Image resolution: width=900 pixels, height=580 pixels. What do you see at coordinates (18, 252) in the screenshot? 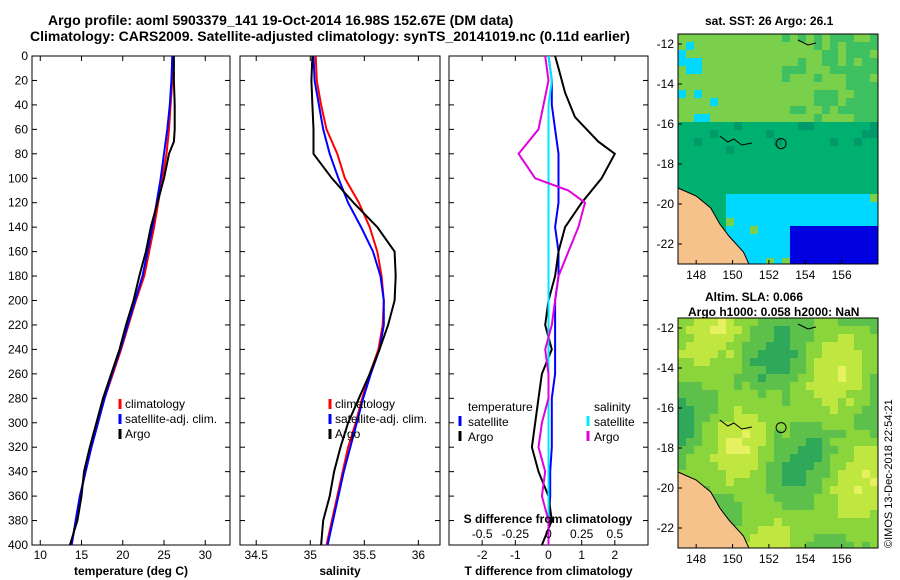
I see `y-tick-label: 160` at bounding box center [18, 252].